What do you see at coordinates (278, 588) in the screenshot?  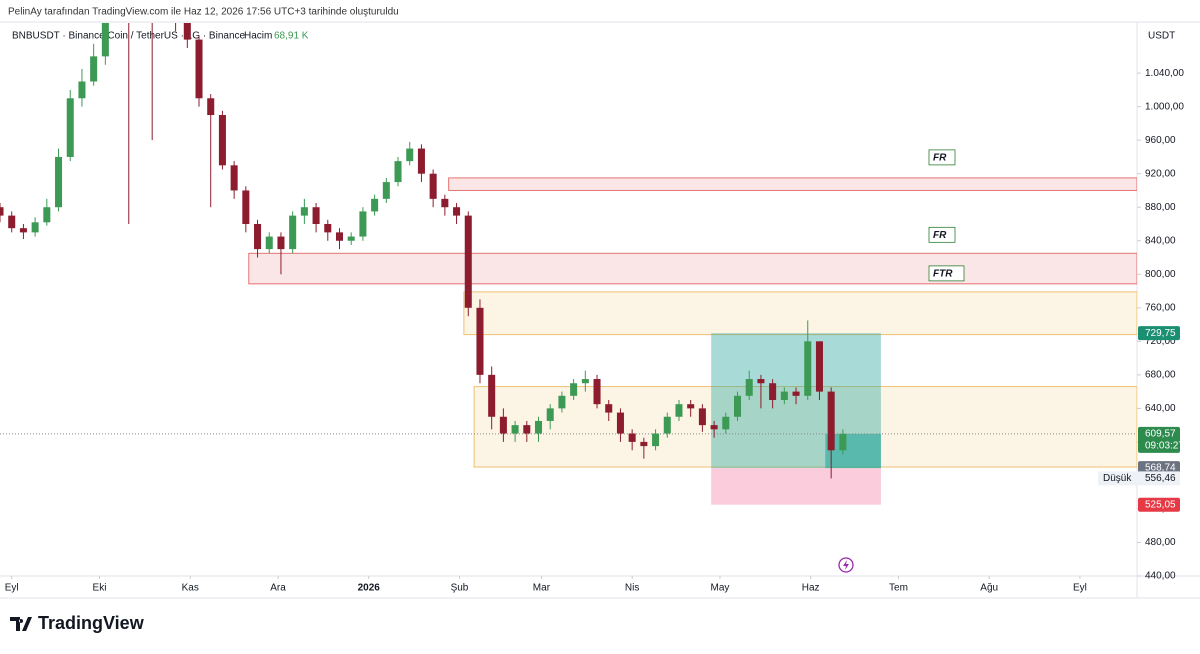 I see `x-tick-label: Ara` at bounding box center [278, 588].